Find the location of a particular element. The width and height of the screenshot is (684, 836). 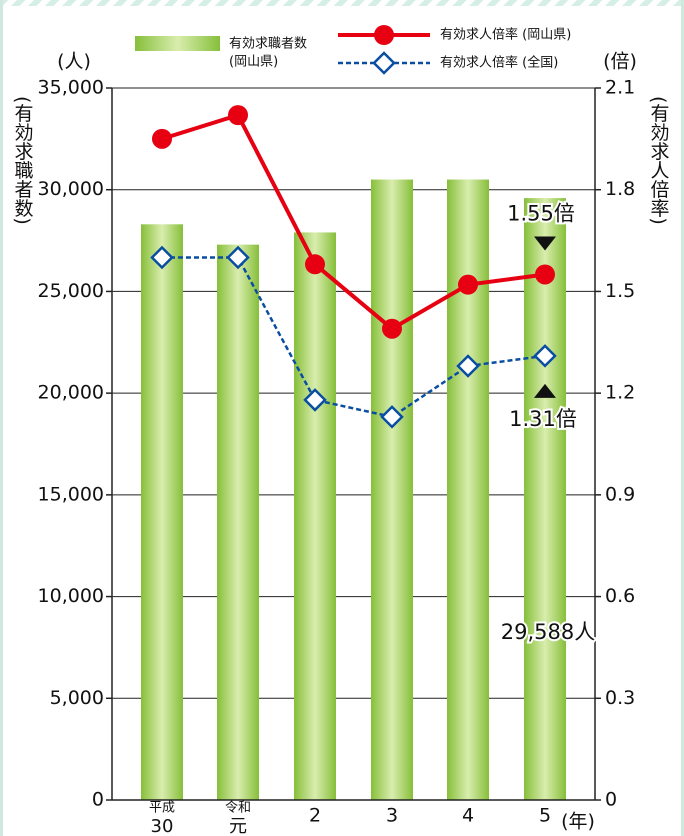

left-border is located at coordinates (1, 418).